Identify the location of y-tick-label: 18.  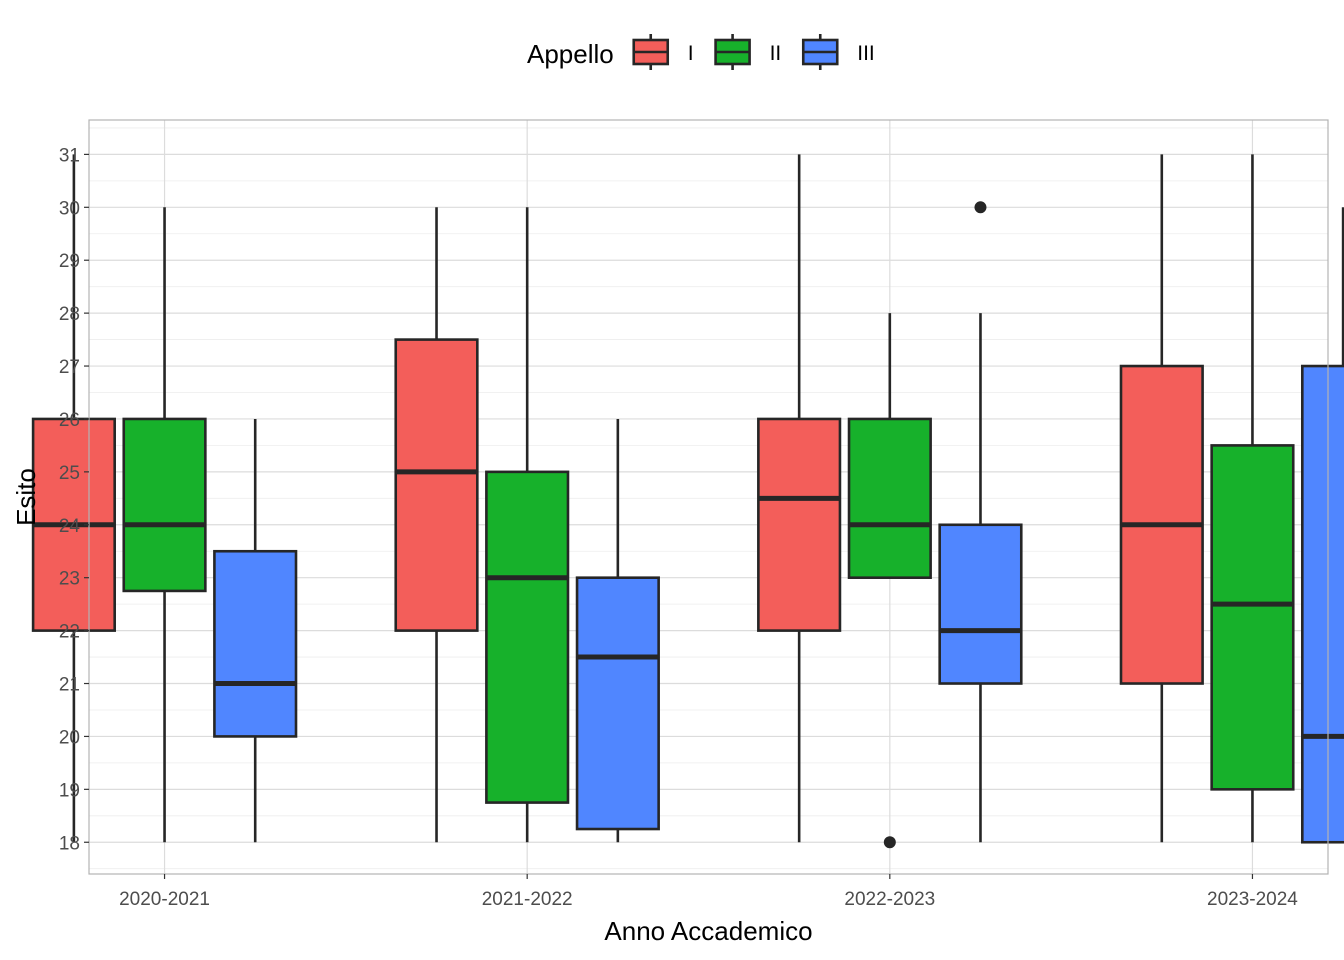
(69, 843).